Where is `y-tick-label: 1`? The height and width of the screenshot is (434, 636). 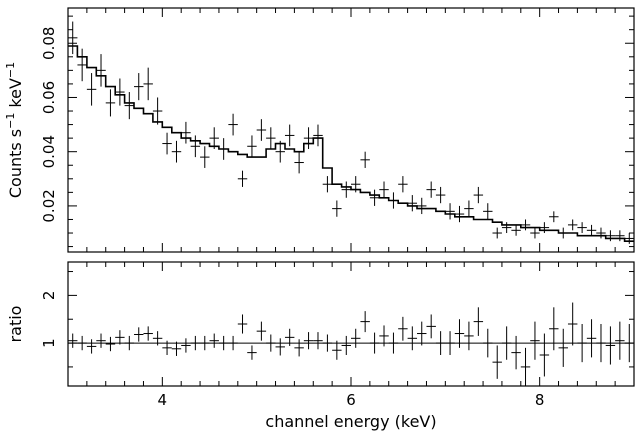
y-tick-label: 1 is located at coordinates (49, 343).